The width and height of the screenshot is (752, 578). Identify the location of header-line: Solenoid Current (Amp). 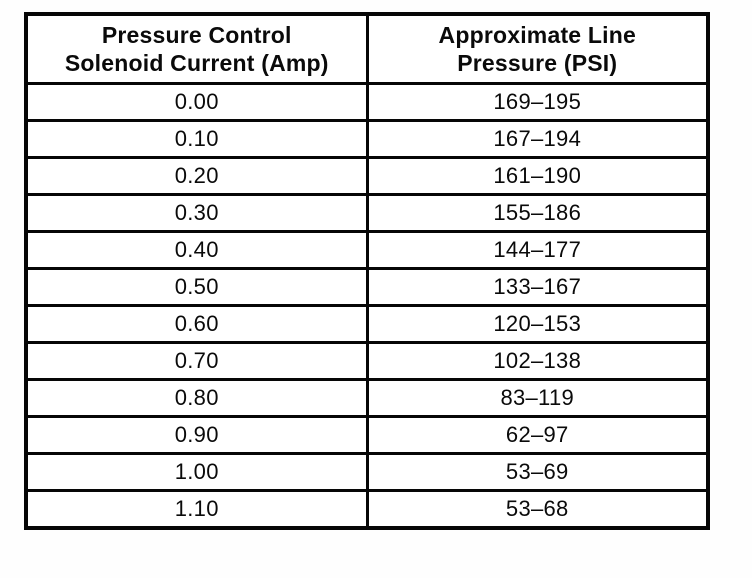
(196, 63).